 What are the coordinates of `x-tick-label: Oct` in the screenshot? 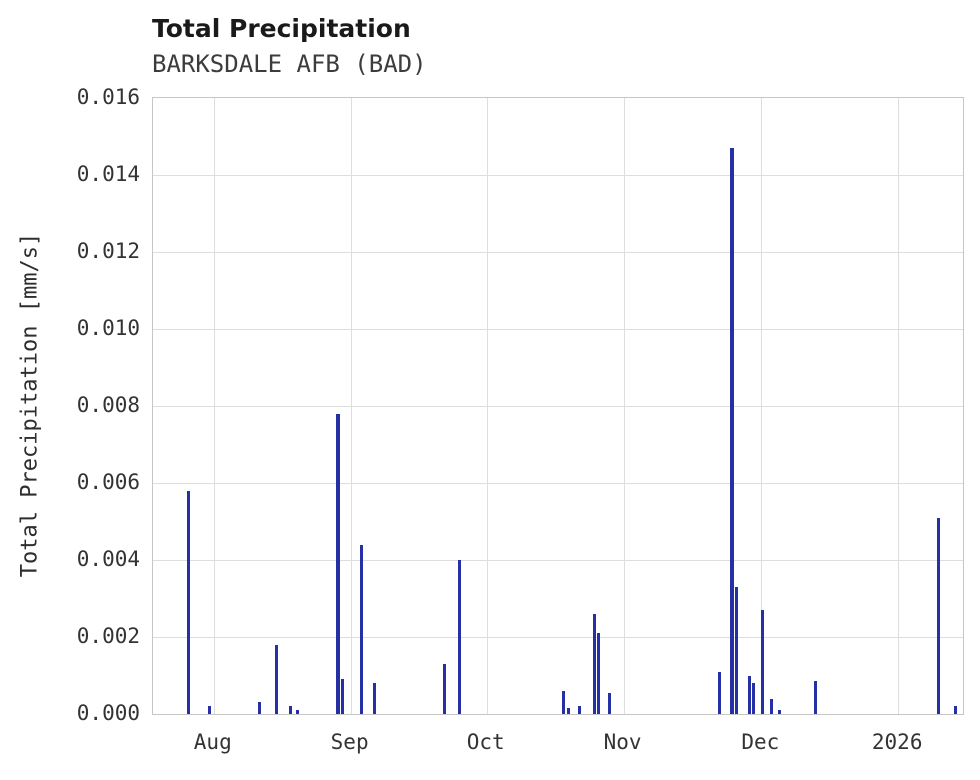 It's located at (485, 742).